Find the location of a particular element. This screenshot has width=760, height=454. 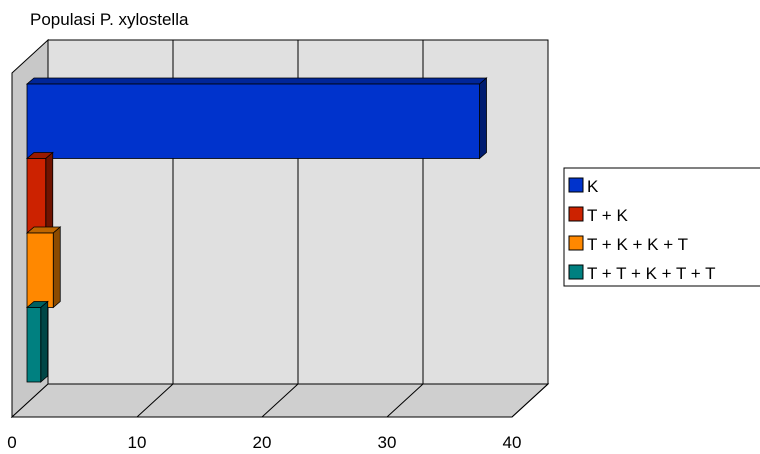

chart-legend: K T + K T + K + K + T T + T + K + T + T is located at coordinates (661, 227).